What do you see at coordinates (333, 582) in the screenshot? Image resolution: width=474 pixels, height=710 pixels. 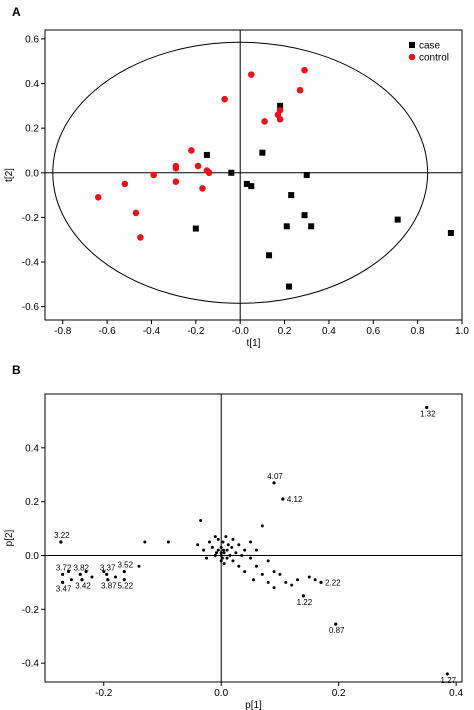 I see `point-label: 2.22` at bounding box center [333, 582].